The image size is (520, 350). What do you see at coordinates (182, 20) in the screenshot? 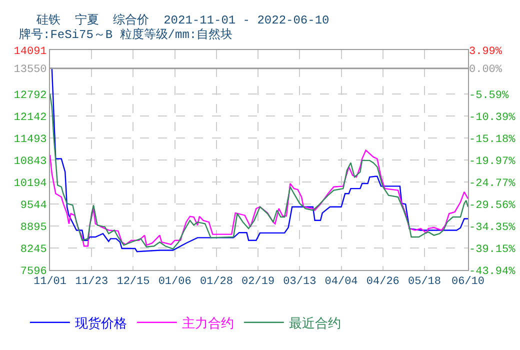
I see `chart-title: 硅铁 宁夏 综合价 2021-11-01 - 2022-06-10` at bounding box center [182, 20].